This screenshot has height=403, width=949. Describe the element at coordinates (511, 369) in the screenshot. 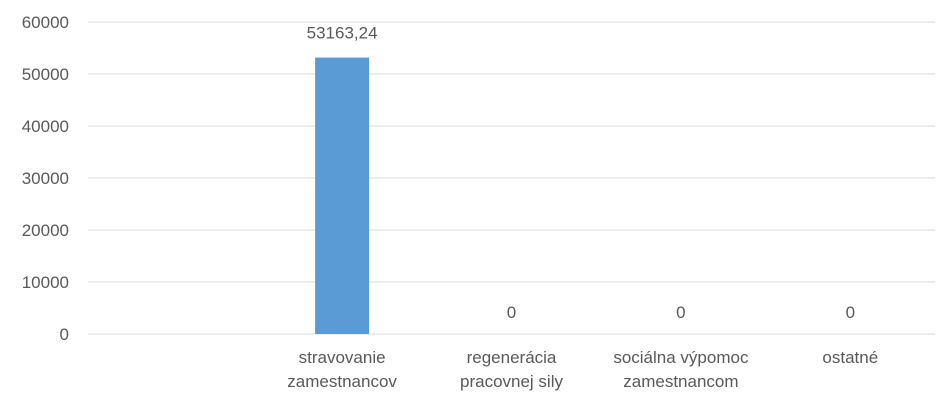

I see `x-category-label: regenerácia pracovnej sily` at that location.